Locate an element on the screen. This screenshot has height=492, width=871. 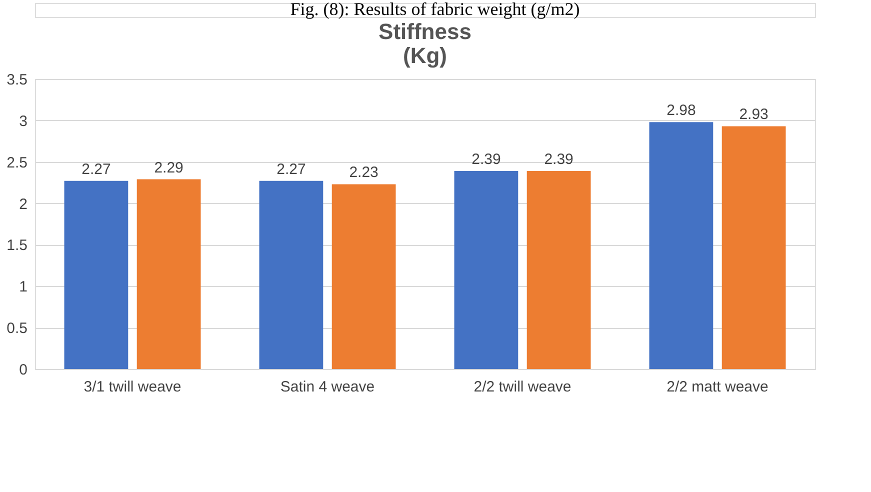
y-tick-label: 0 is located at coordinates (23, 370).